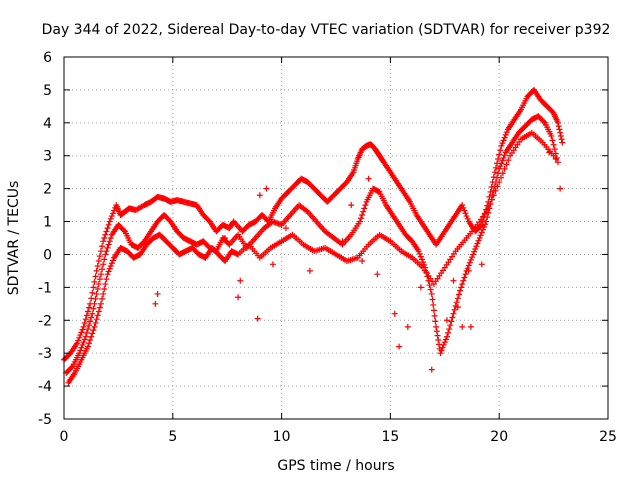  I want to click on y-tick-label: 3, so click(47, 157).